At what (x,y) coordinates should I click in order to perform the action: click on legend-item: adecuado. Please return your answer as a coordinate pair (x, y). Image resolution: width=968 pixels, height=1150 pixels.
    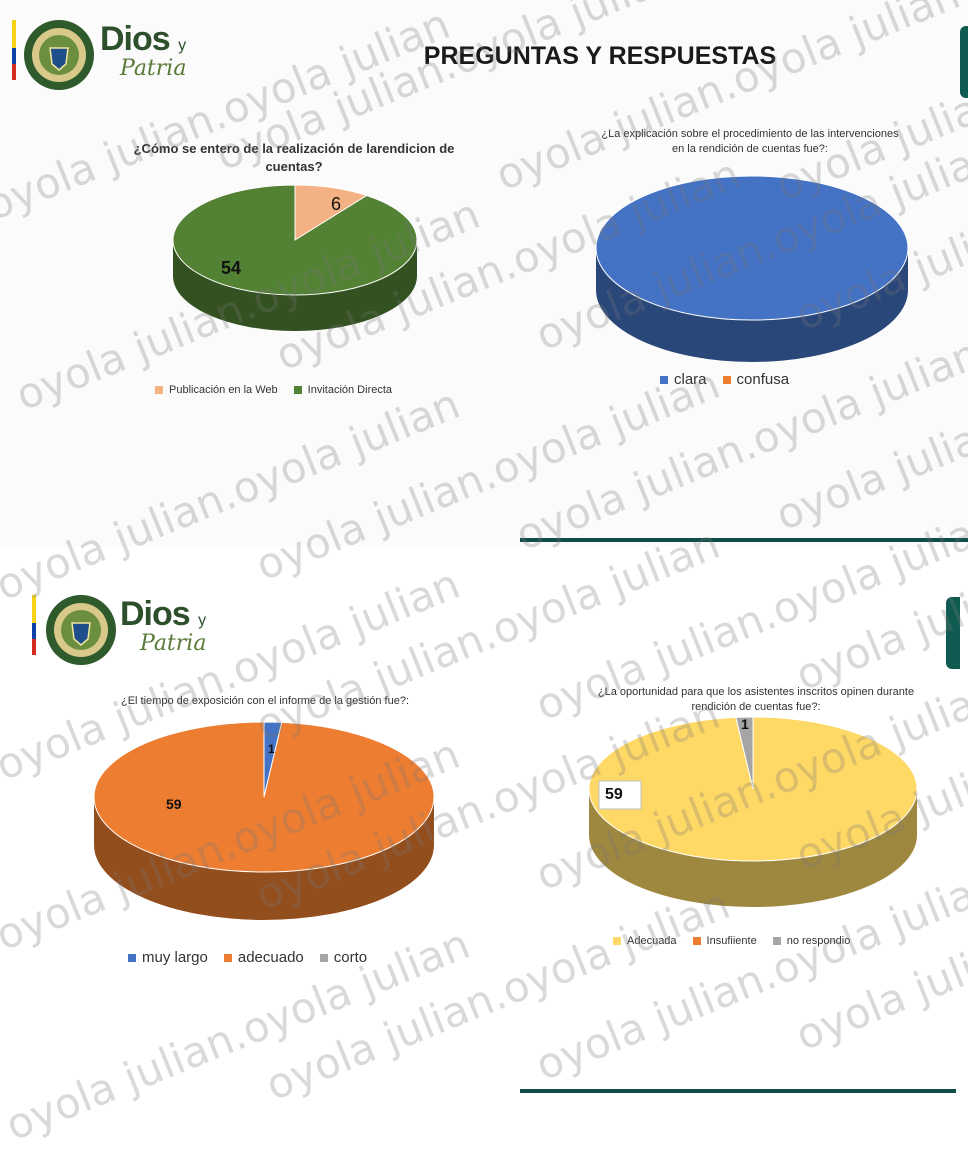
    Looking at the image, I should click on (263, 957).